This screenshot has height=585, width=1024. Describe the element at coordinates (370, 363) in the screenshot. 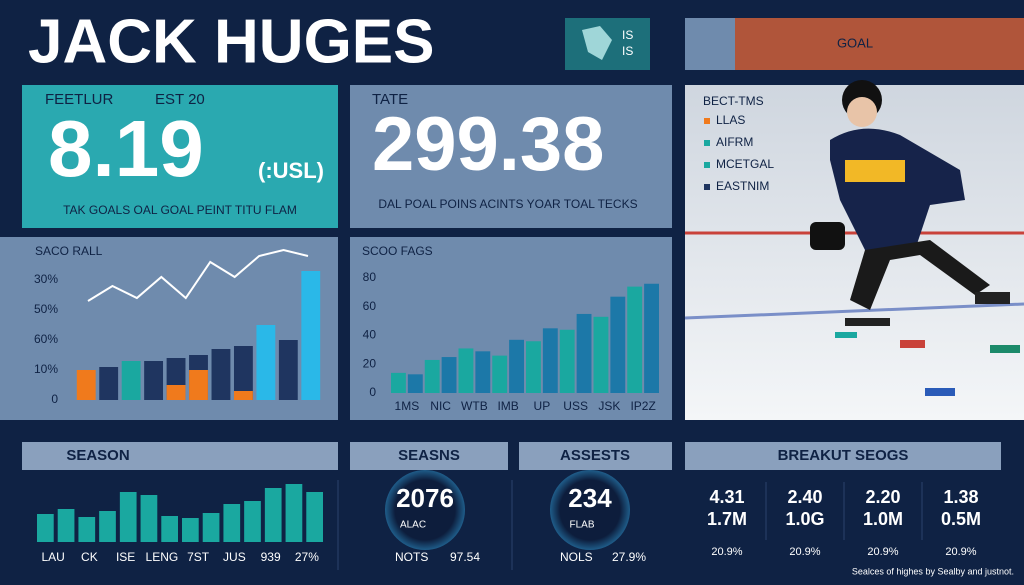

I see `y-tick-label: 20` at that location.